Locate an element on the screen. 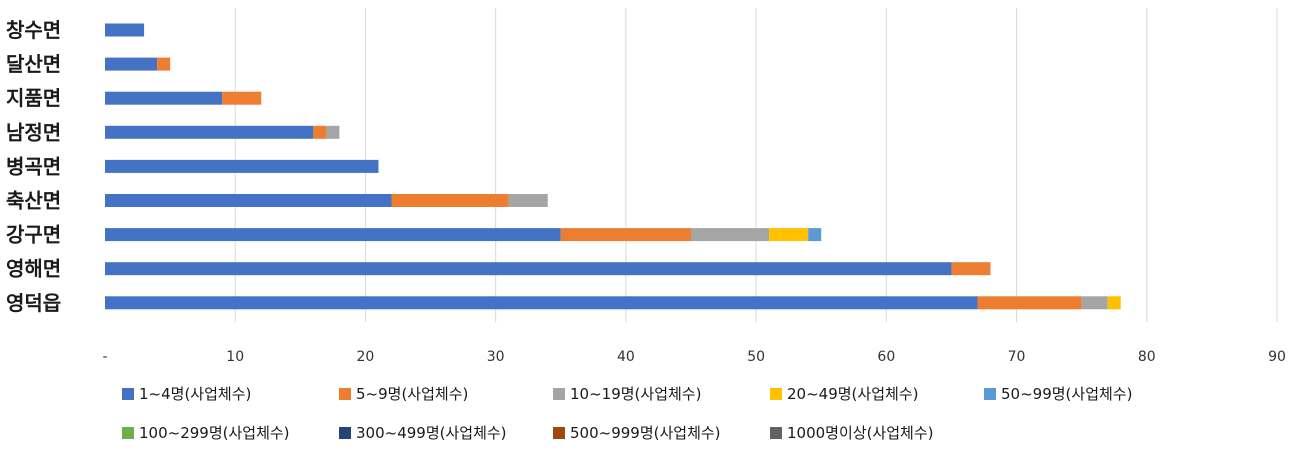 This screenshot has height=452, width=1309. category-label: 강구면 is located at coordinates (33, 235).